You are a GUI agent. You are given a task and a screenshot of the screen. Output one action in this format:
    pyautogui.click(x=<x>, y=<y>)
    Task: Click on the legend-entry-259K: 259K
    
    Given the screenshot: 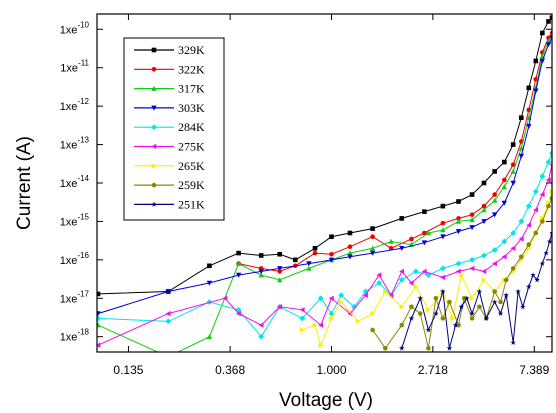 What is the action you would take?
    pyautogui.click(x=169, y=185)
    